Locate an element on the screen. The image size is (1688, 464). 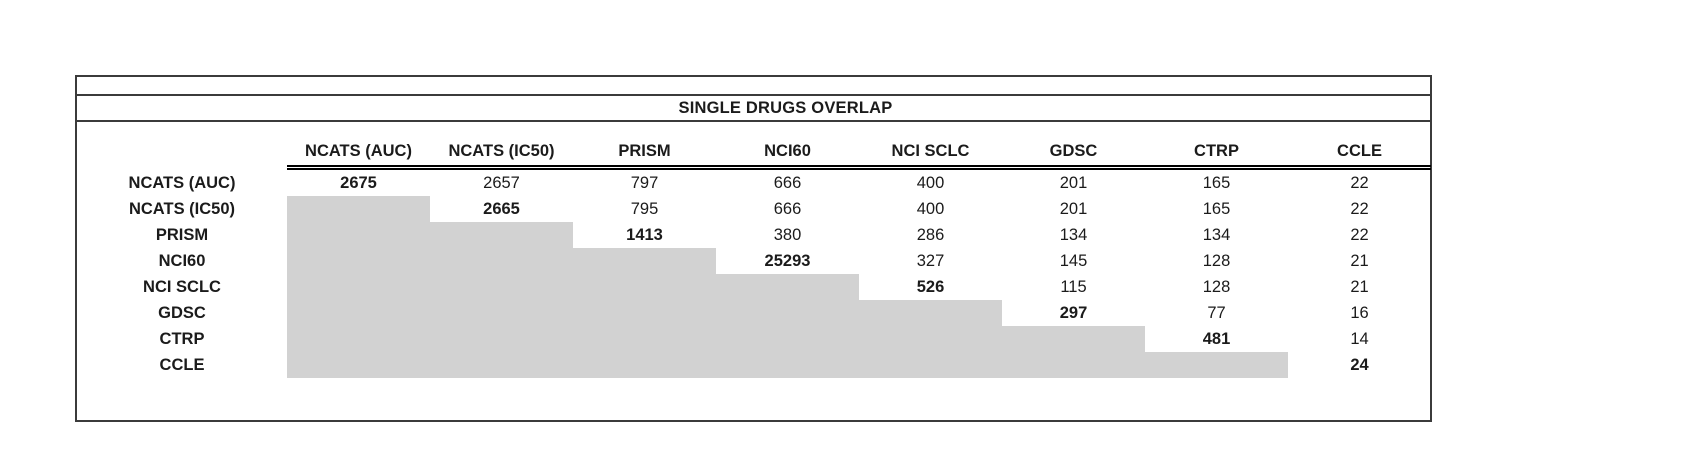
cell-ncats-auc-gdsc: 201 is located at coordinates (1073, 183).